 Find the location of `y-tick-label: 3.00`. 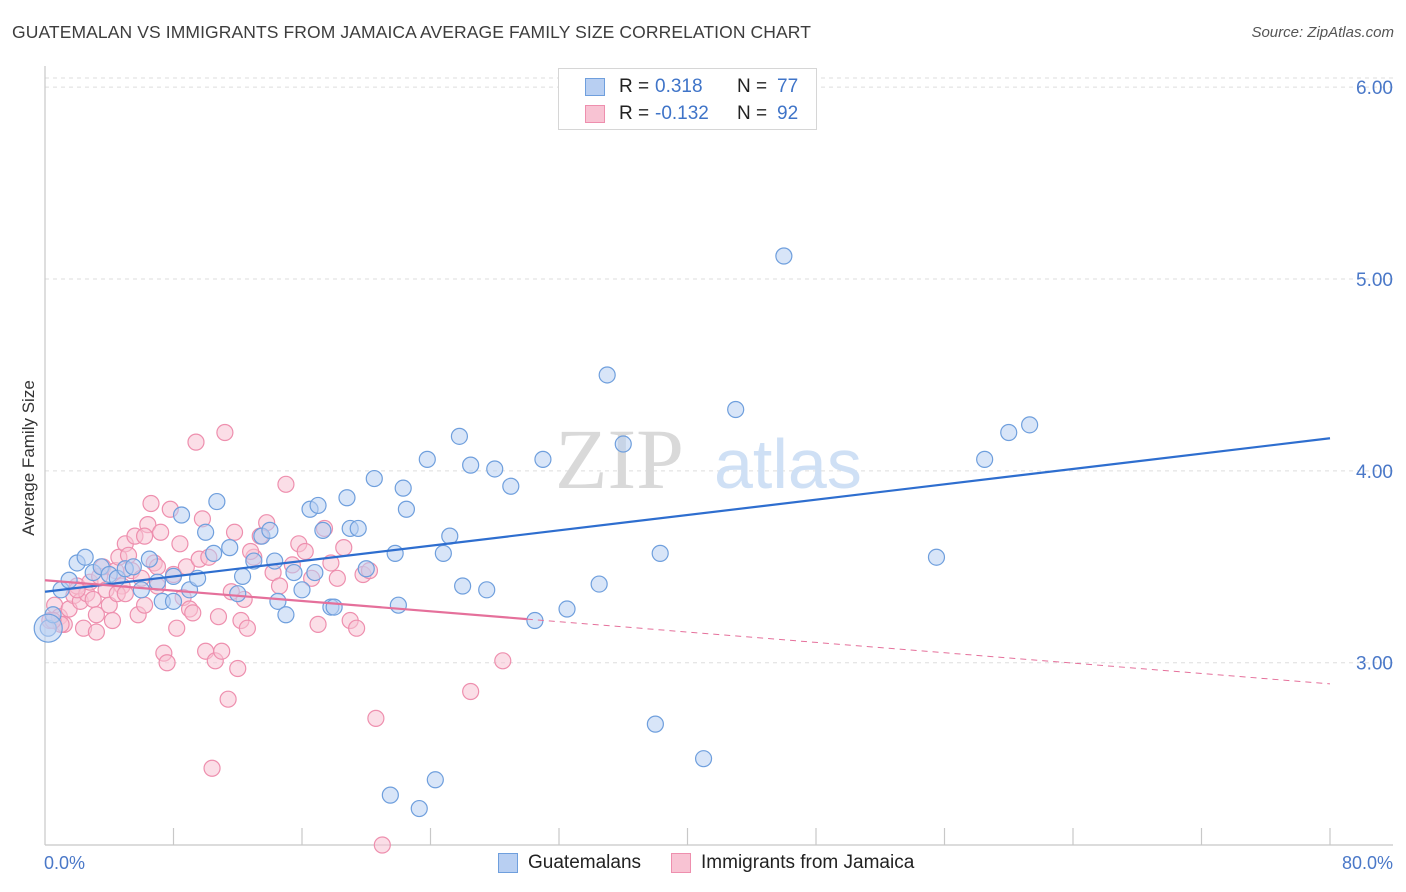

y-tick-label: 3.00 is located at coordinates (1374, 664).